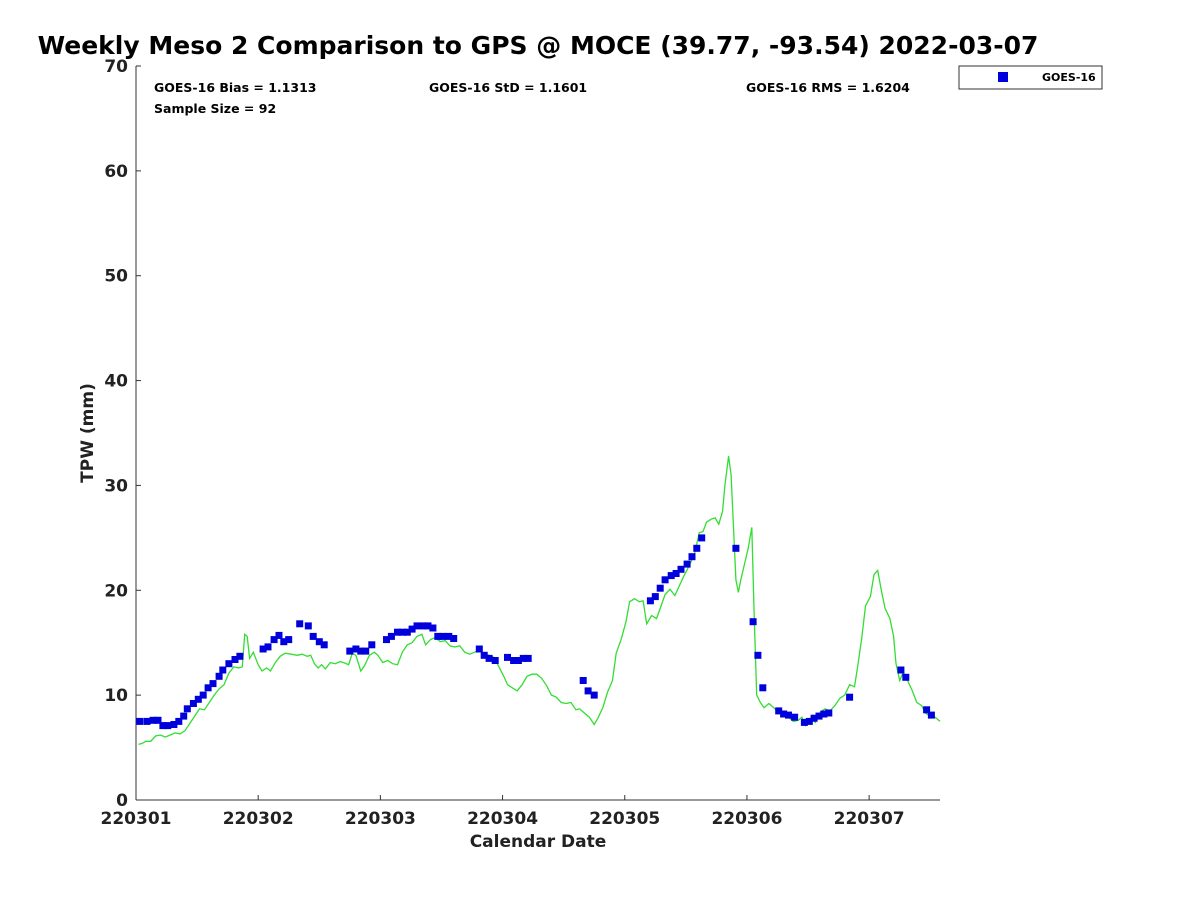  Describe the element at coordinates (116, 67) in the screenshot. I see `y-tick-label: 70` at that location.